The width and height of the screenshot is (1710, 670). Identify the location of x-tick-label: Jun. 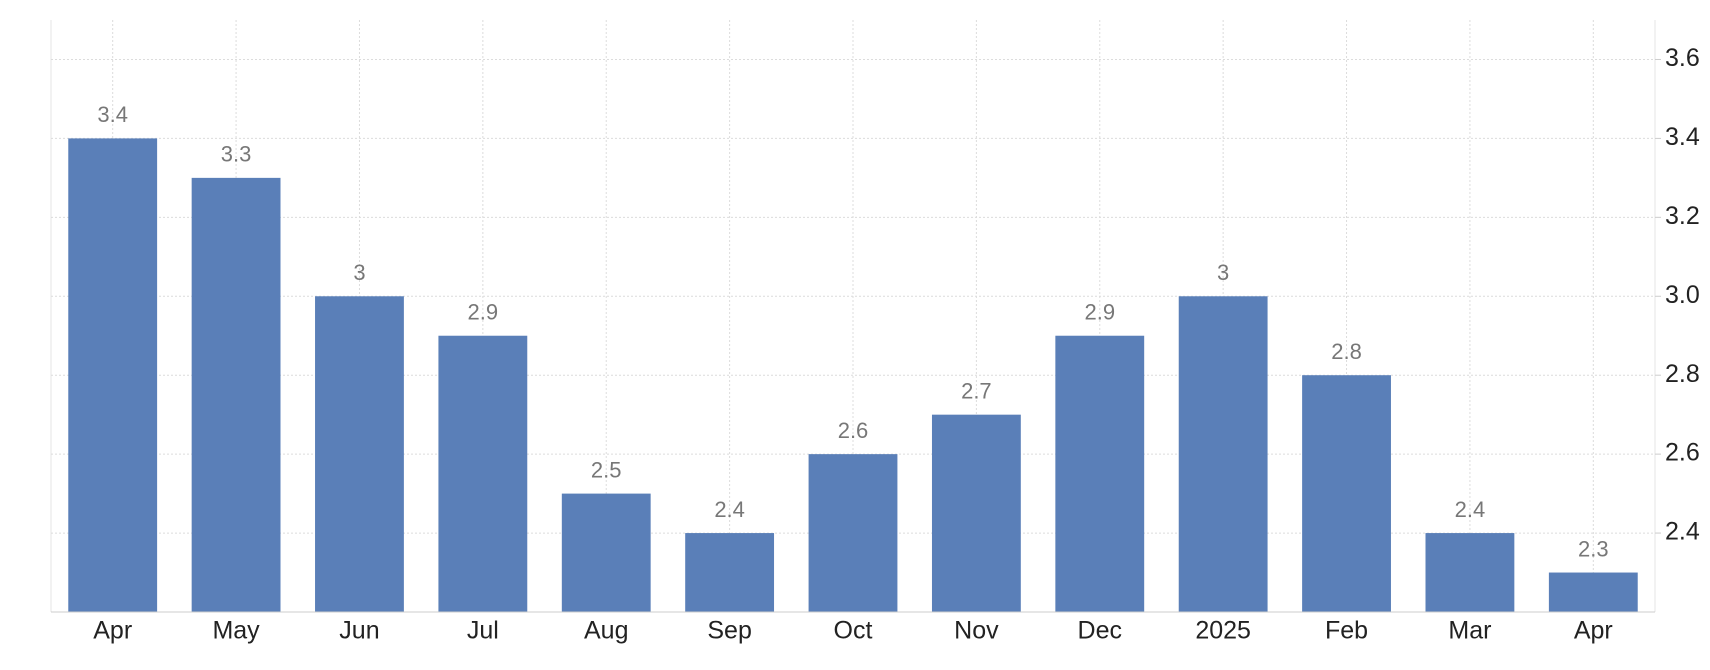
(359, 631).